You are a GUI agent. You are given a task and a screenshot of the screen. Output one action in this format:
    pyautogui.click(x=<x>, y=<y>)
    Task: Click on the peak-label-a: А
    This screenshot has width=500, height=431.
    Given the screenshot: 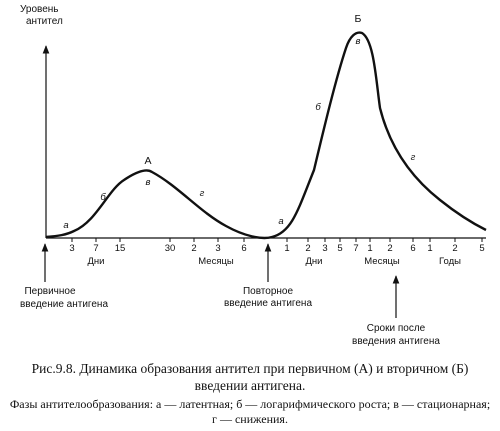 What is the action you would take?
    pyautogui.click(x=147, y=161)
    